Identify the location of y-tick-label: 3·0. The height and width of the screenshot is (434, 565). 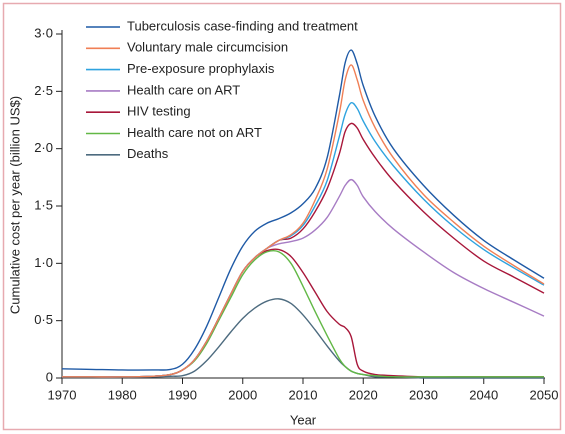
(43, 32).